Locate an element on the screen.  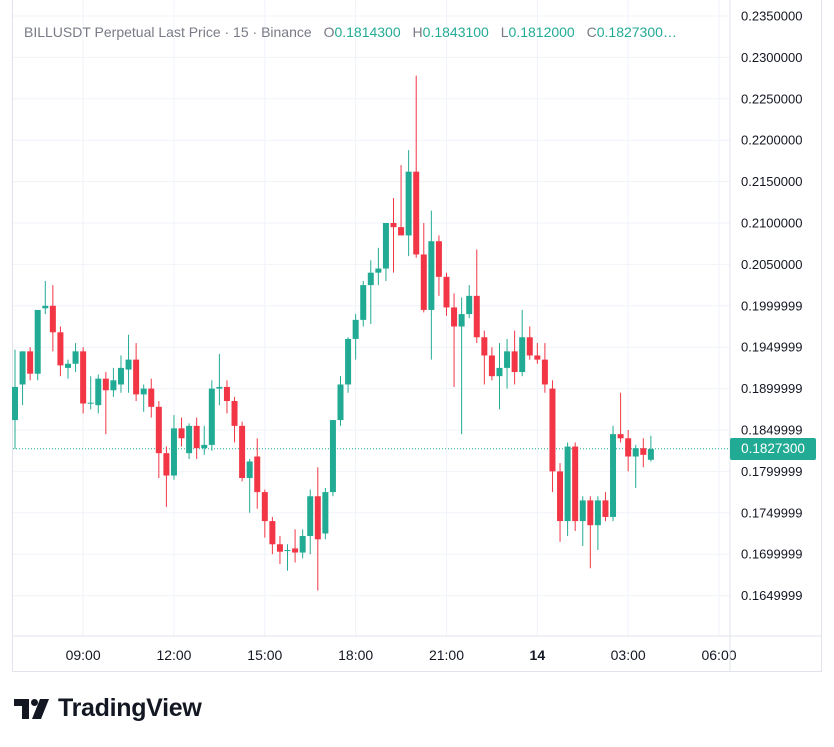
y-tick-label: 0.2150000 is located at coordinates (771, 181).